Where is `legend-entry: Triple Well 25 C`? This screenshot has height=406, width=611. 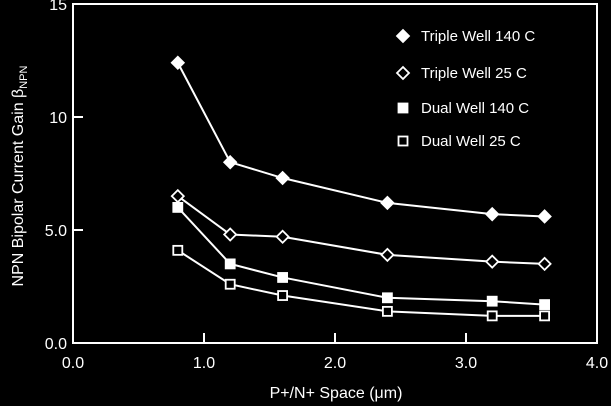 legend-entry: Triple Well 25 C is located at coordinates (461, 73).